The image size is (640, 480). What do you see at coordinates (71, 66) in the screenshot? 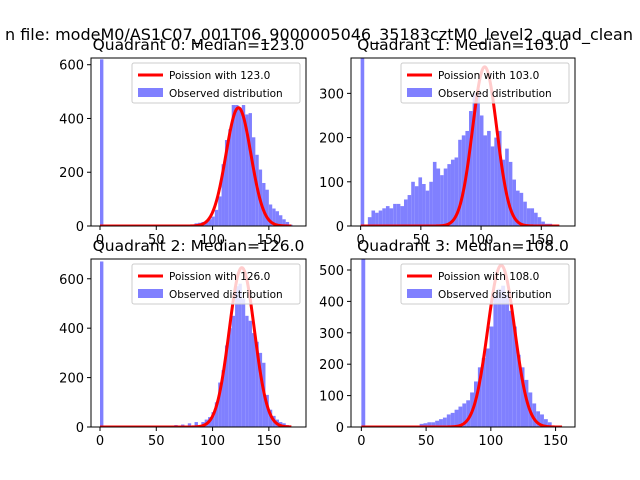
I see `y-tick-label: 600` at bounding box center [71, 66].